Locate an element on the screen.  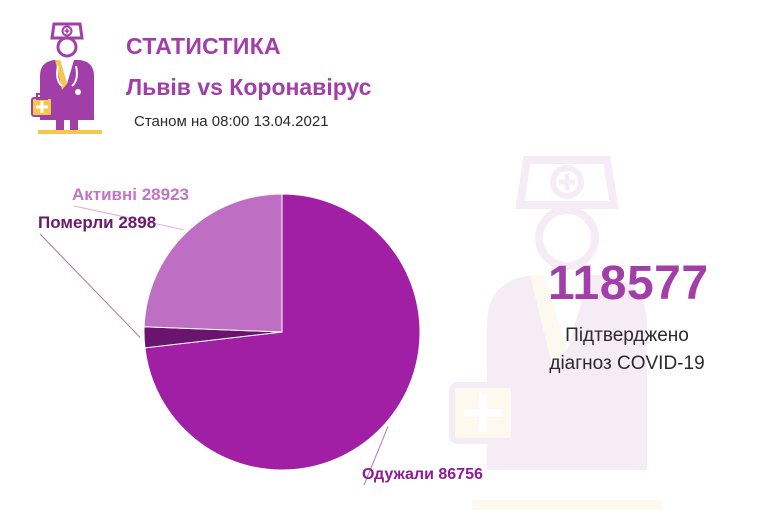
doctor-icon is located at coordinates (66, 78).